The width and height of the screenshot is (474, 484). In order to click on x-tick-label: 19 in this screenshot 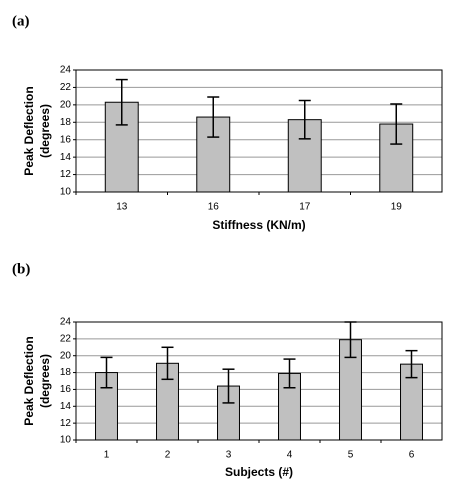, I will do `click(397, 207)`.